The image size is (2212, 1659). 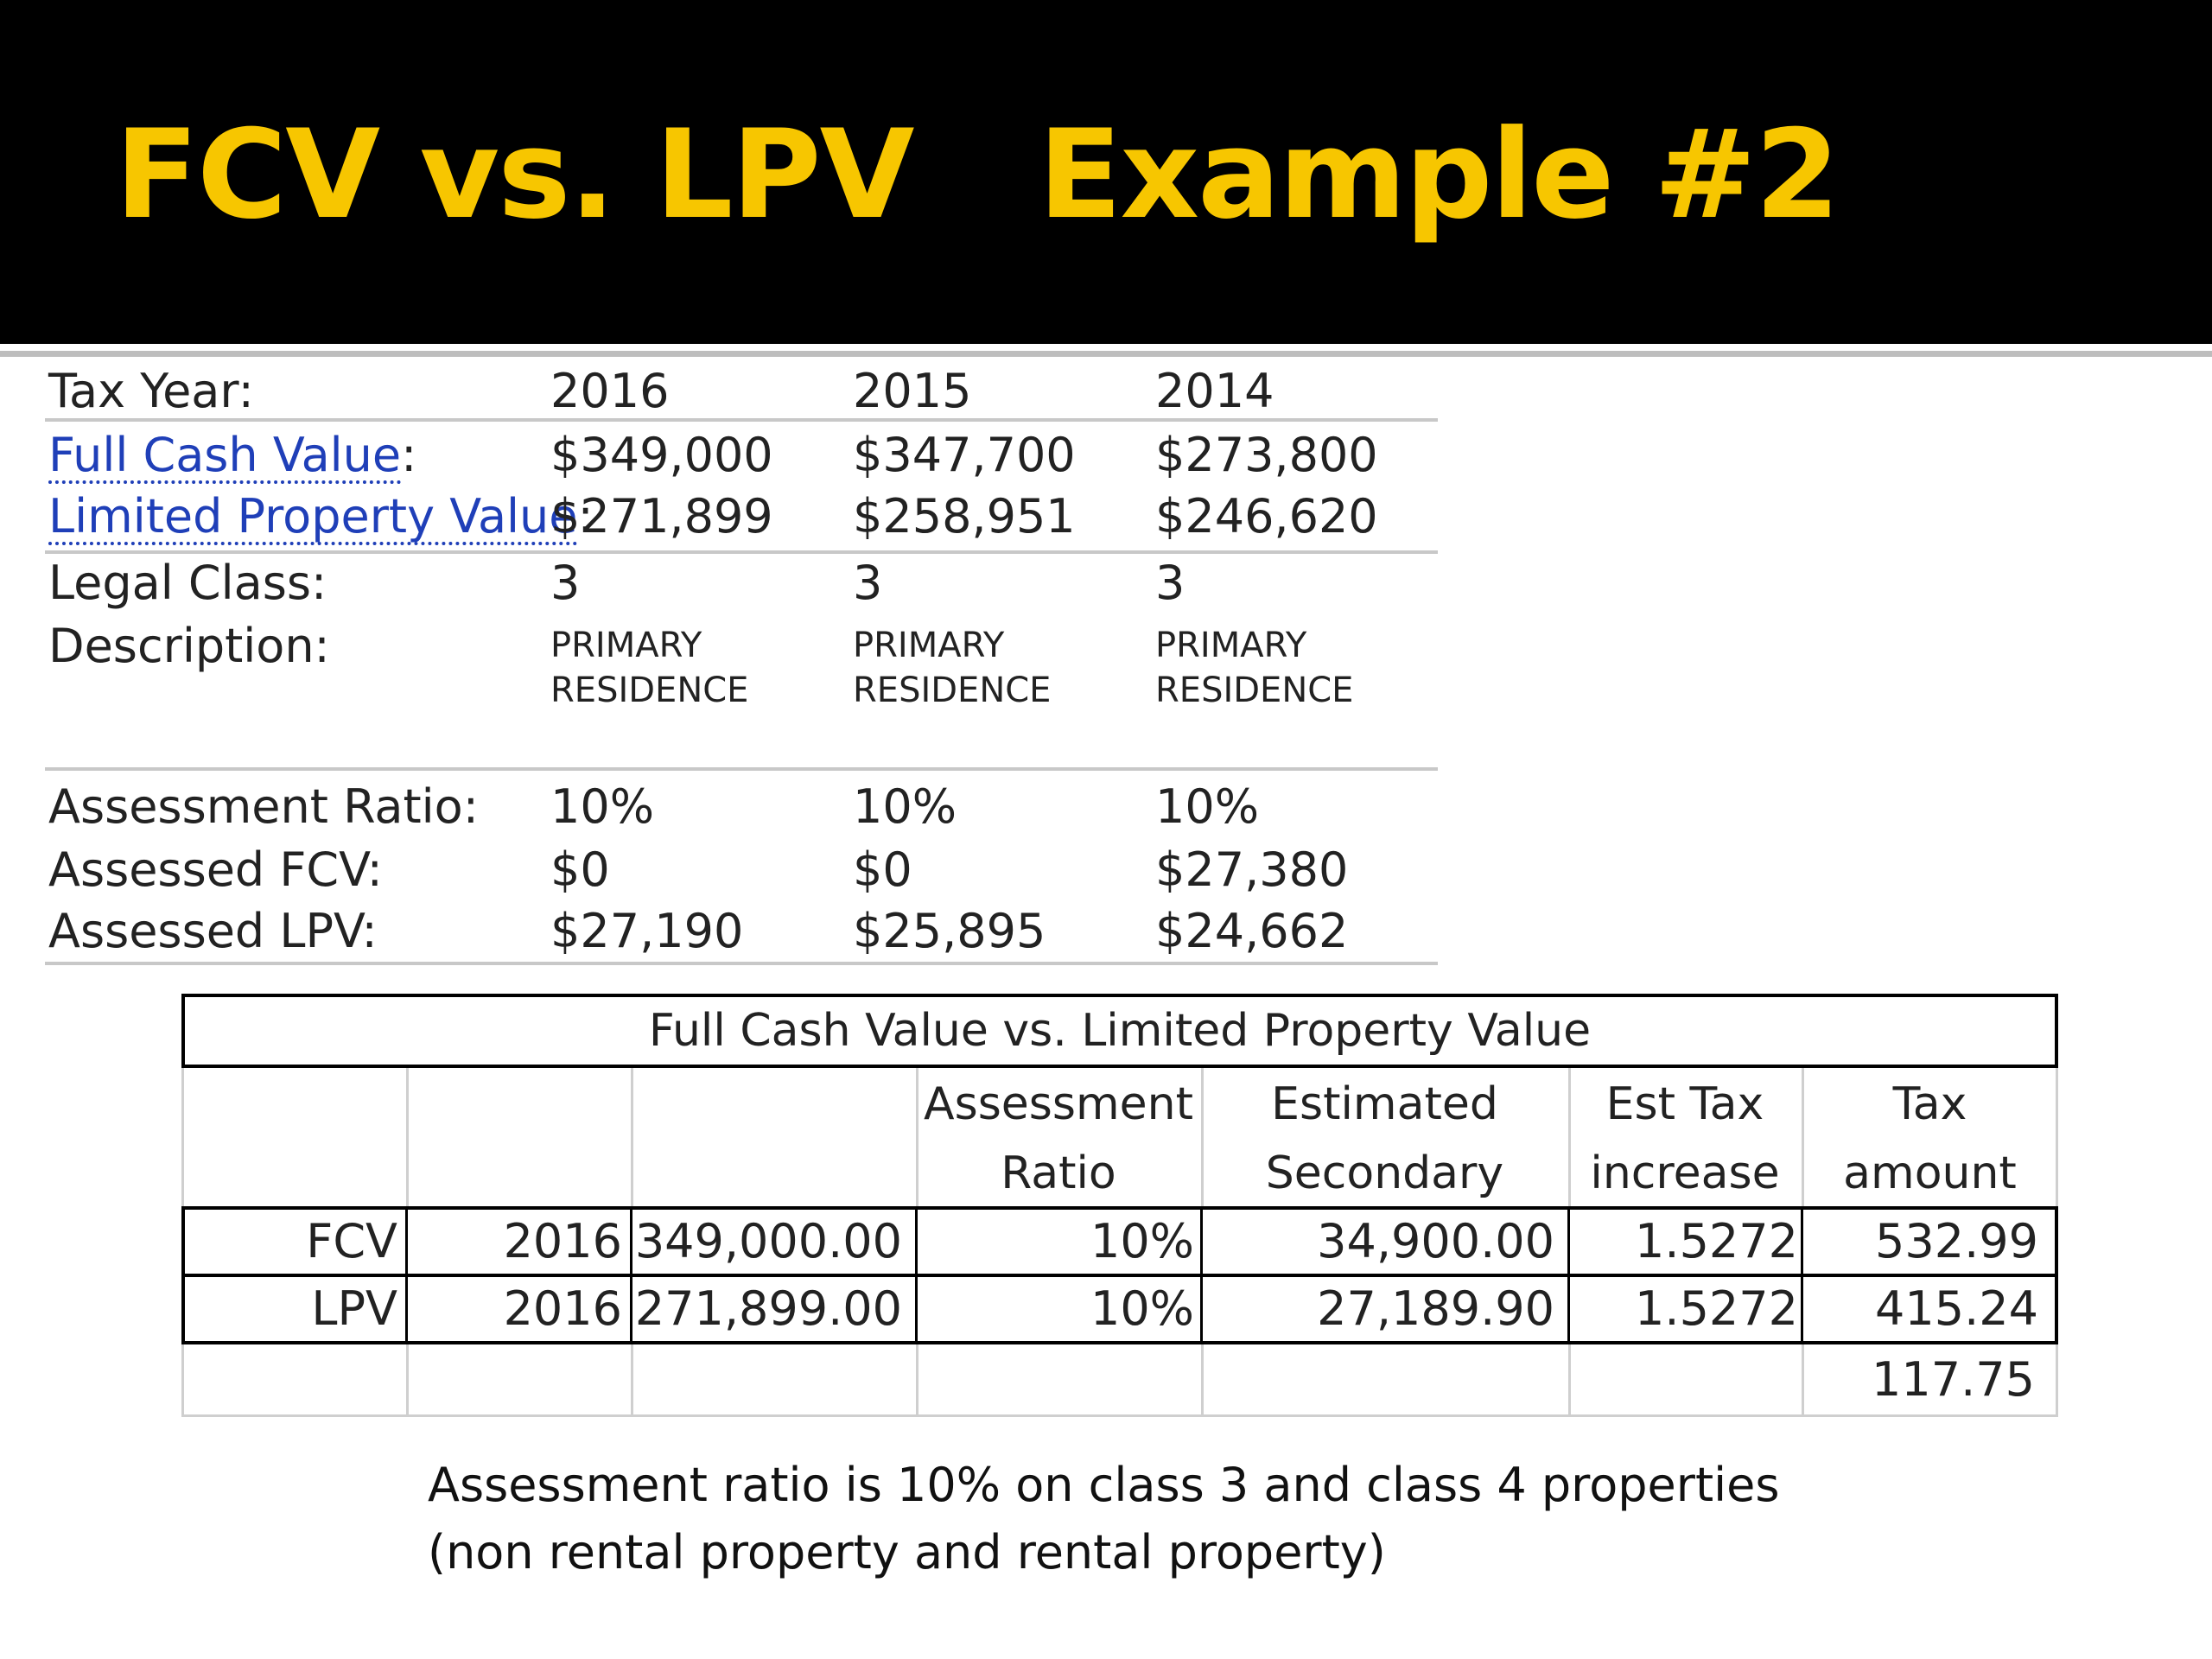 What do you see at coordinates (1207, 806) in the screenshot?
I see `ratio-2014: 10%` at bounding box center [1207, 806].